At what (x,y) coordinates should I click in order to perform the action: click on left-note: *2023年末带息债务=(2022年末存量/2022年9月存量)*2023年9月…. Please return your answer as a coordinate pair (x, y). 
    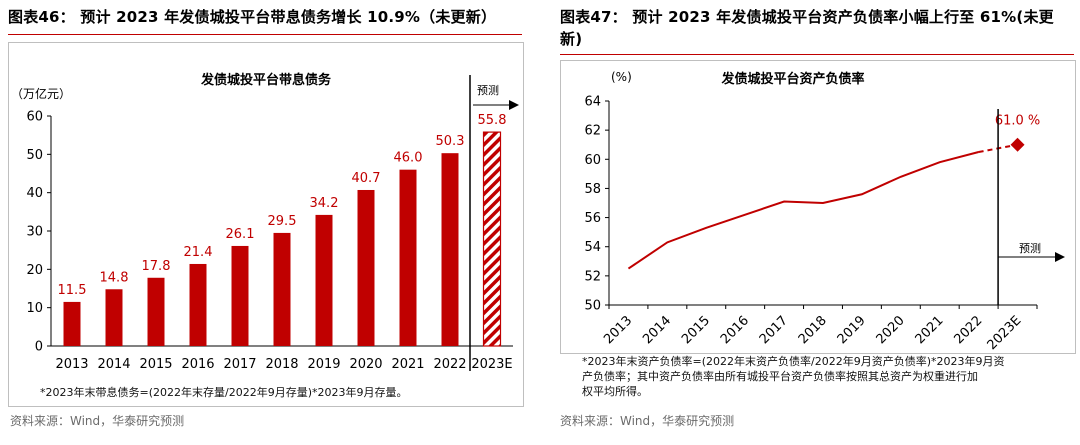
    Looking at the image, I should click on (224, 392).